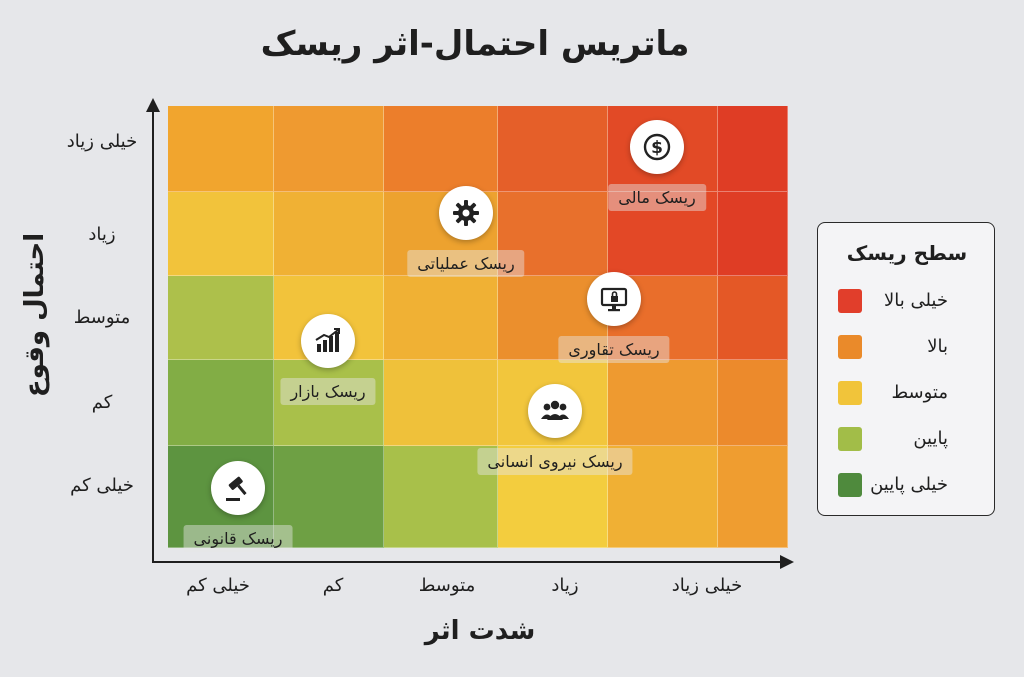 The height and width of the screenshot is (677, 1024). What do you see at coordinates (475, 44) in the screenshot?
I see `page-title: ماتریس احتمال-اثر ریسک` at bounding box center [475, 44].